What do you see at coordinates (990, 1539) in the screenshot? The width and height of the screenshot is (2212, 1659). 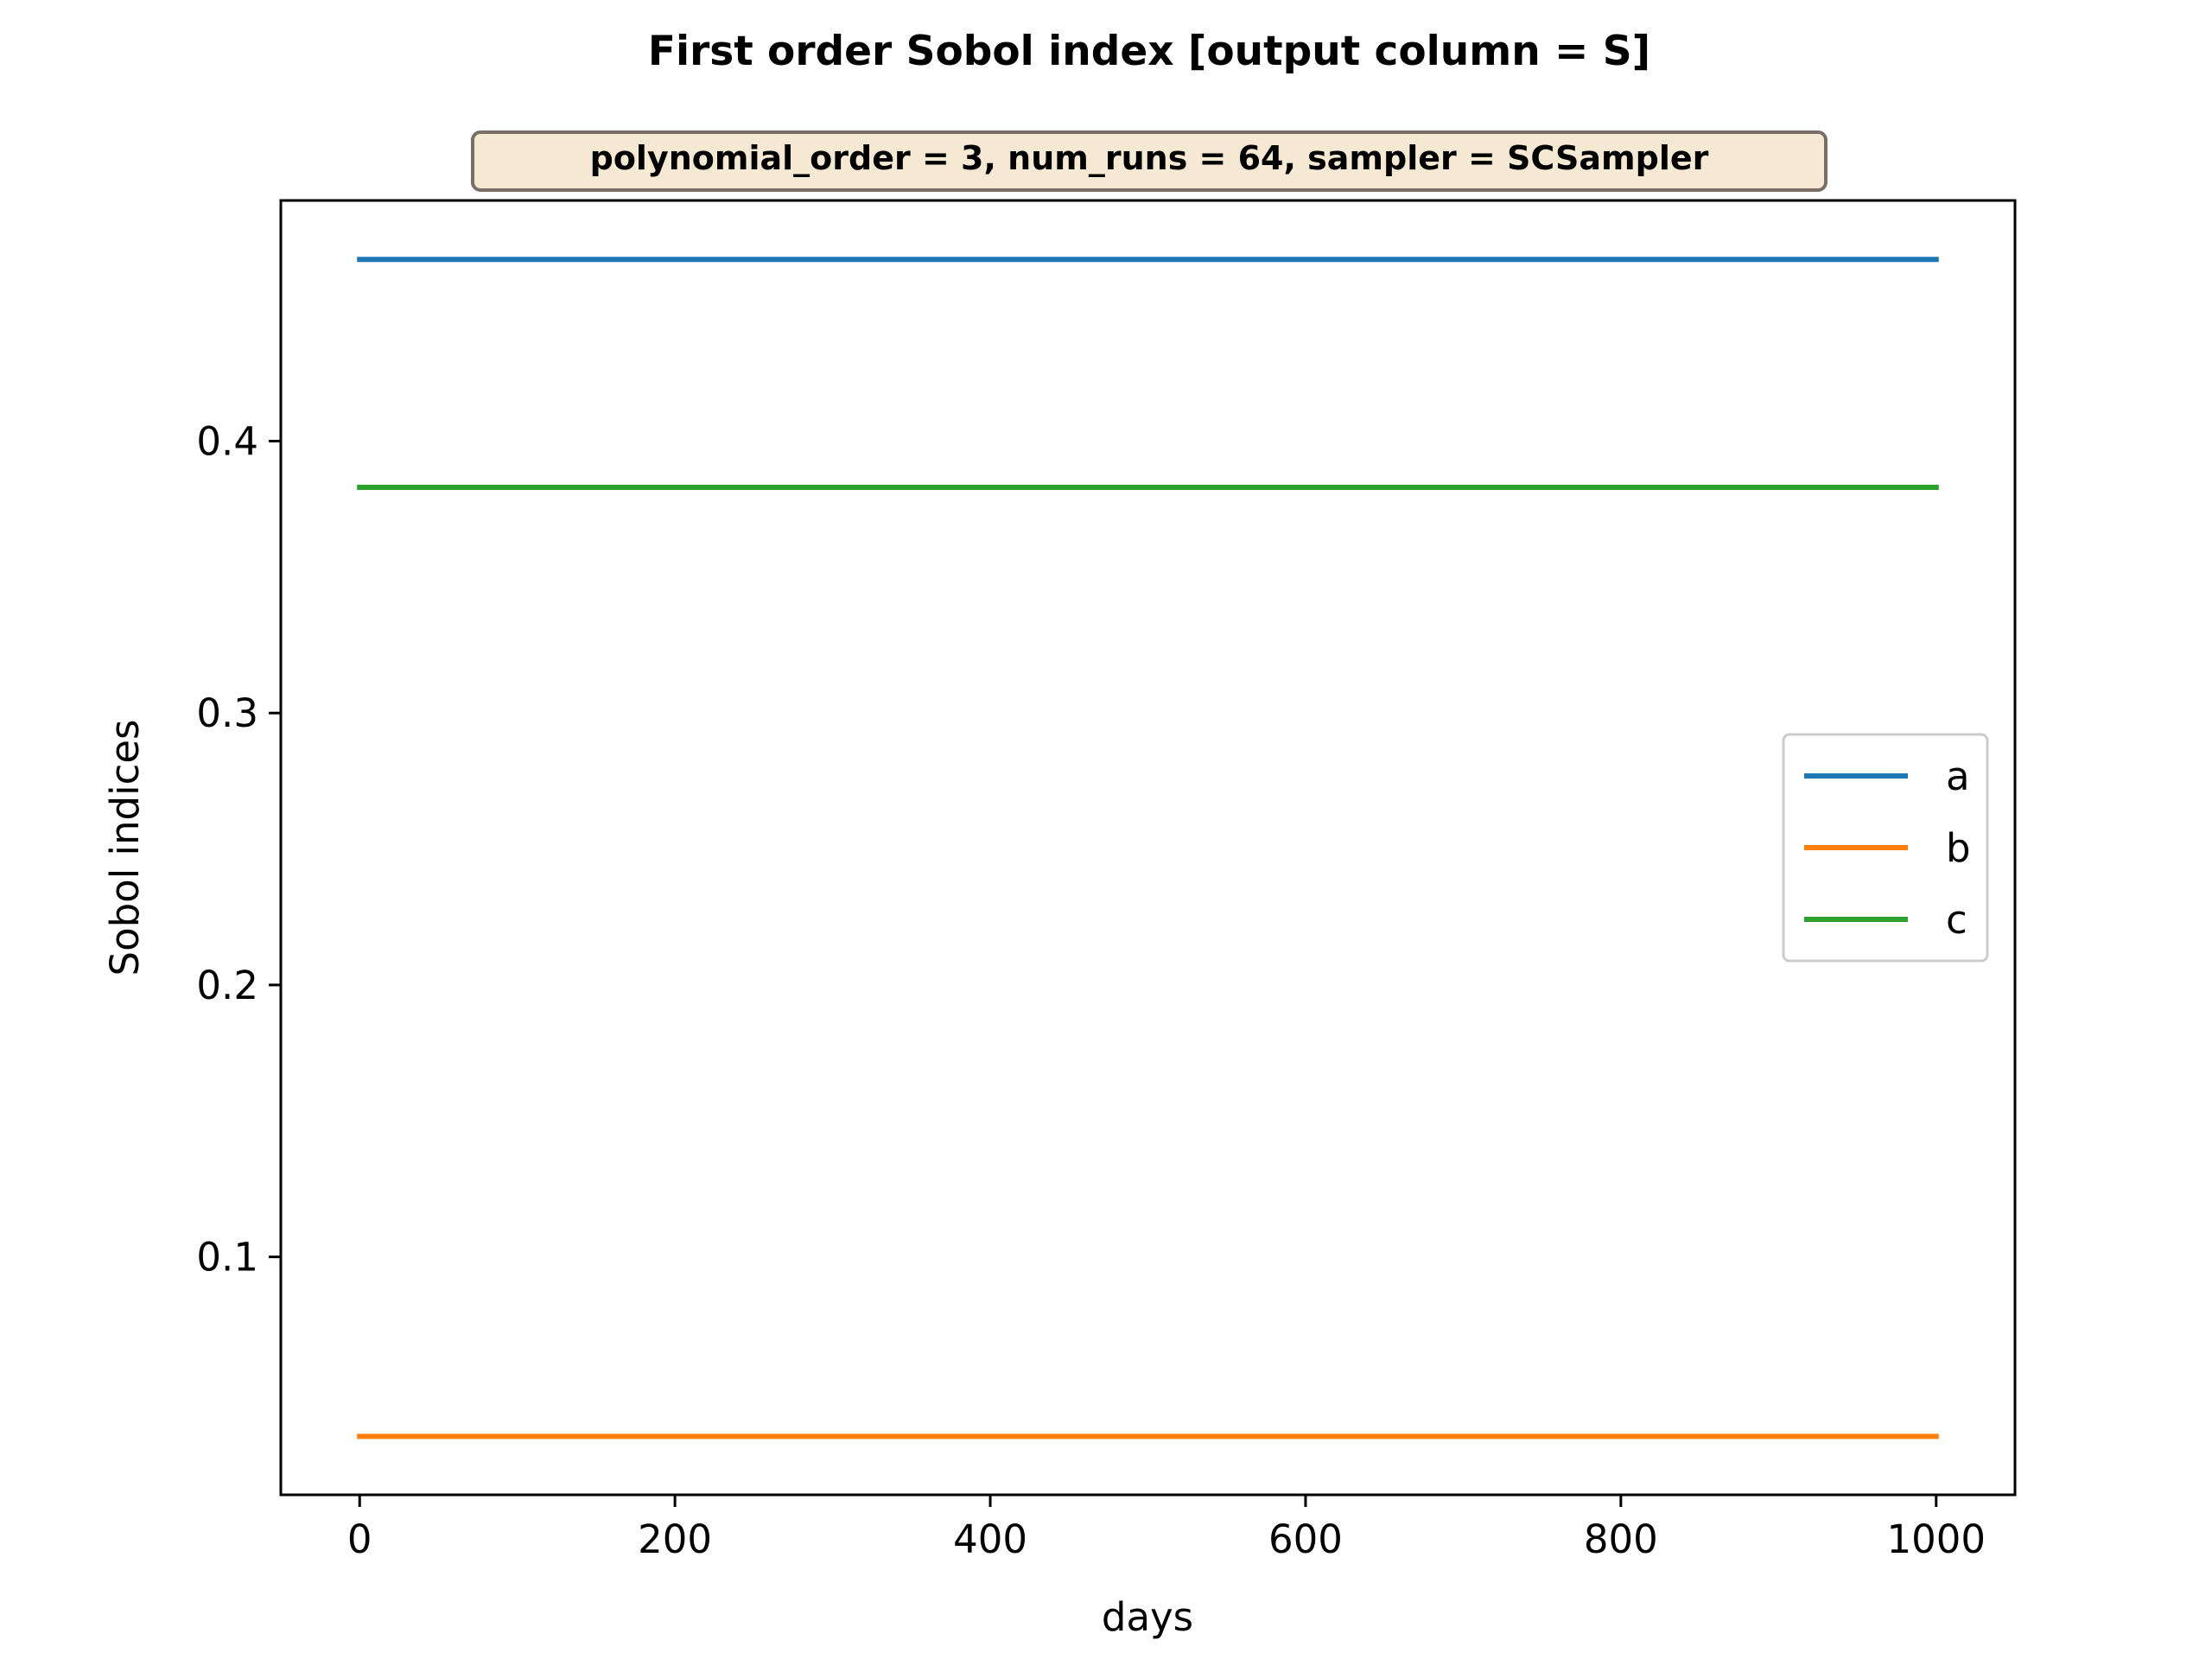 I see `x-tick-label: 400` at bounding box center [990, 1539].